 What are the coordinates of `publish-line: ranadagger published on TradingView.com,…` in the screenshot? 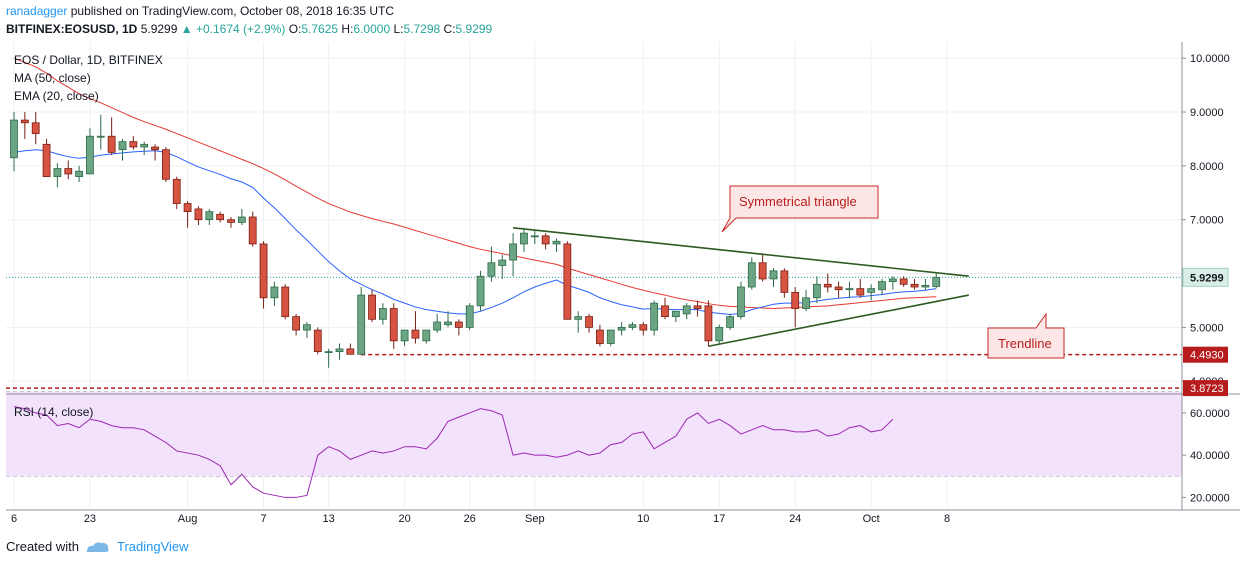 It's located at (200, 11).